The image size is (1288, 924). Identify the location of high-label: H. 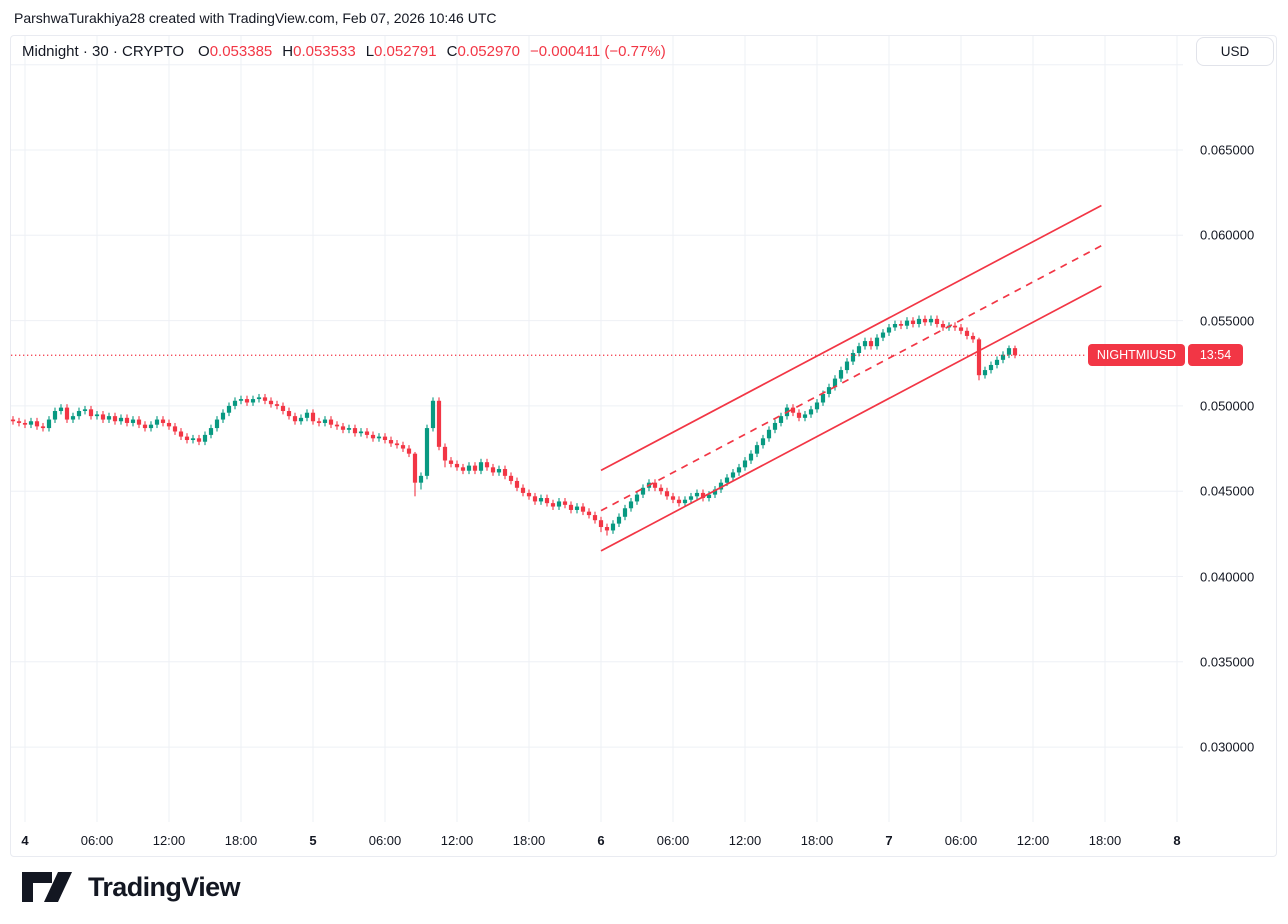
(288, 51).